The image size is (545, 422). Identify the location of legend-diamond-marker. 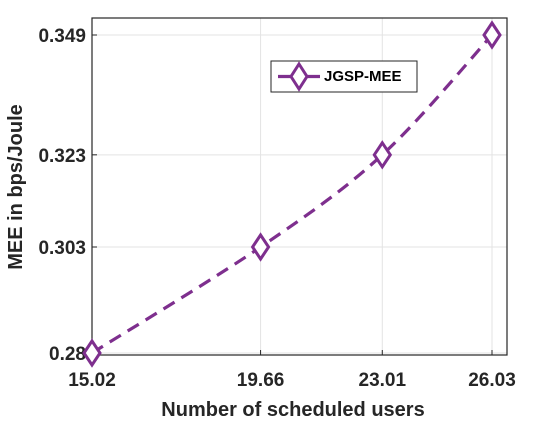
(299, 76).